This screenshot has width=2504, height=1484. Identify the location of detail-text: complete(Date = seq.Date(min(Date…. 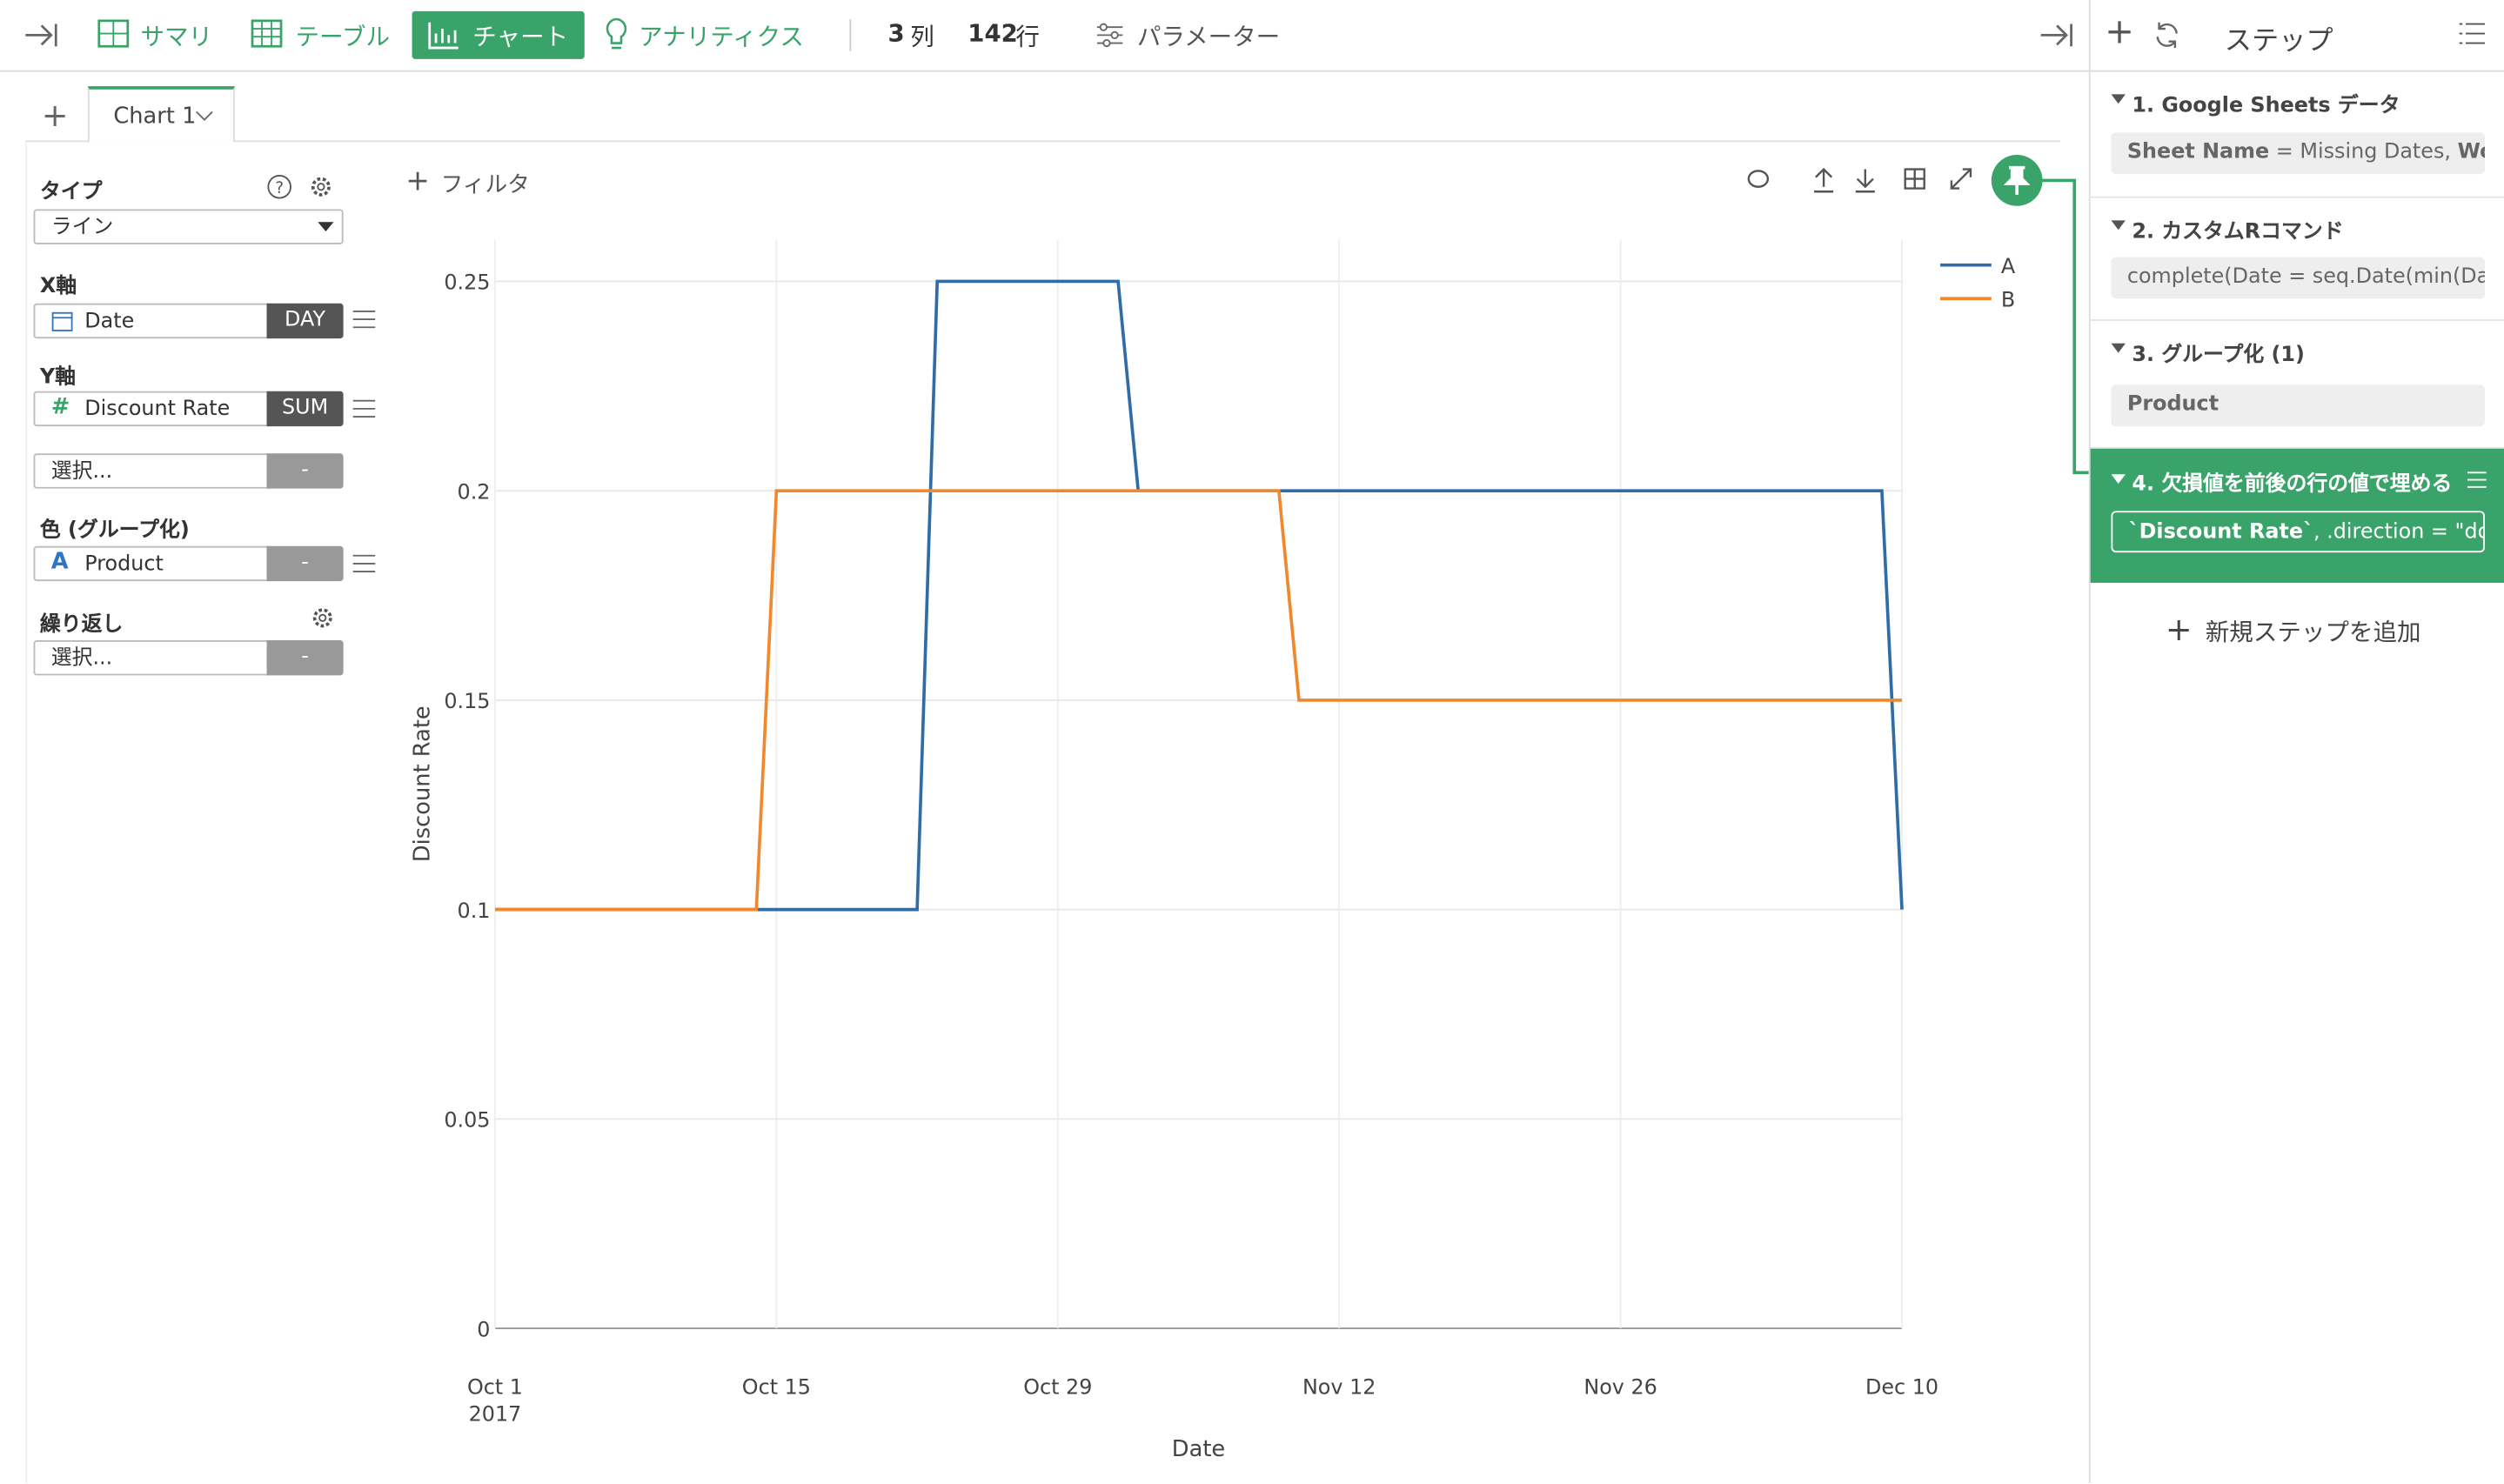
(2305, 277).